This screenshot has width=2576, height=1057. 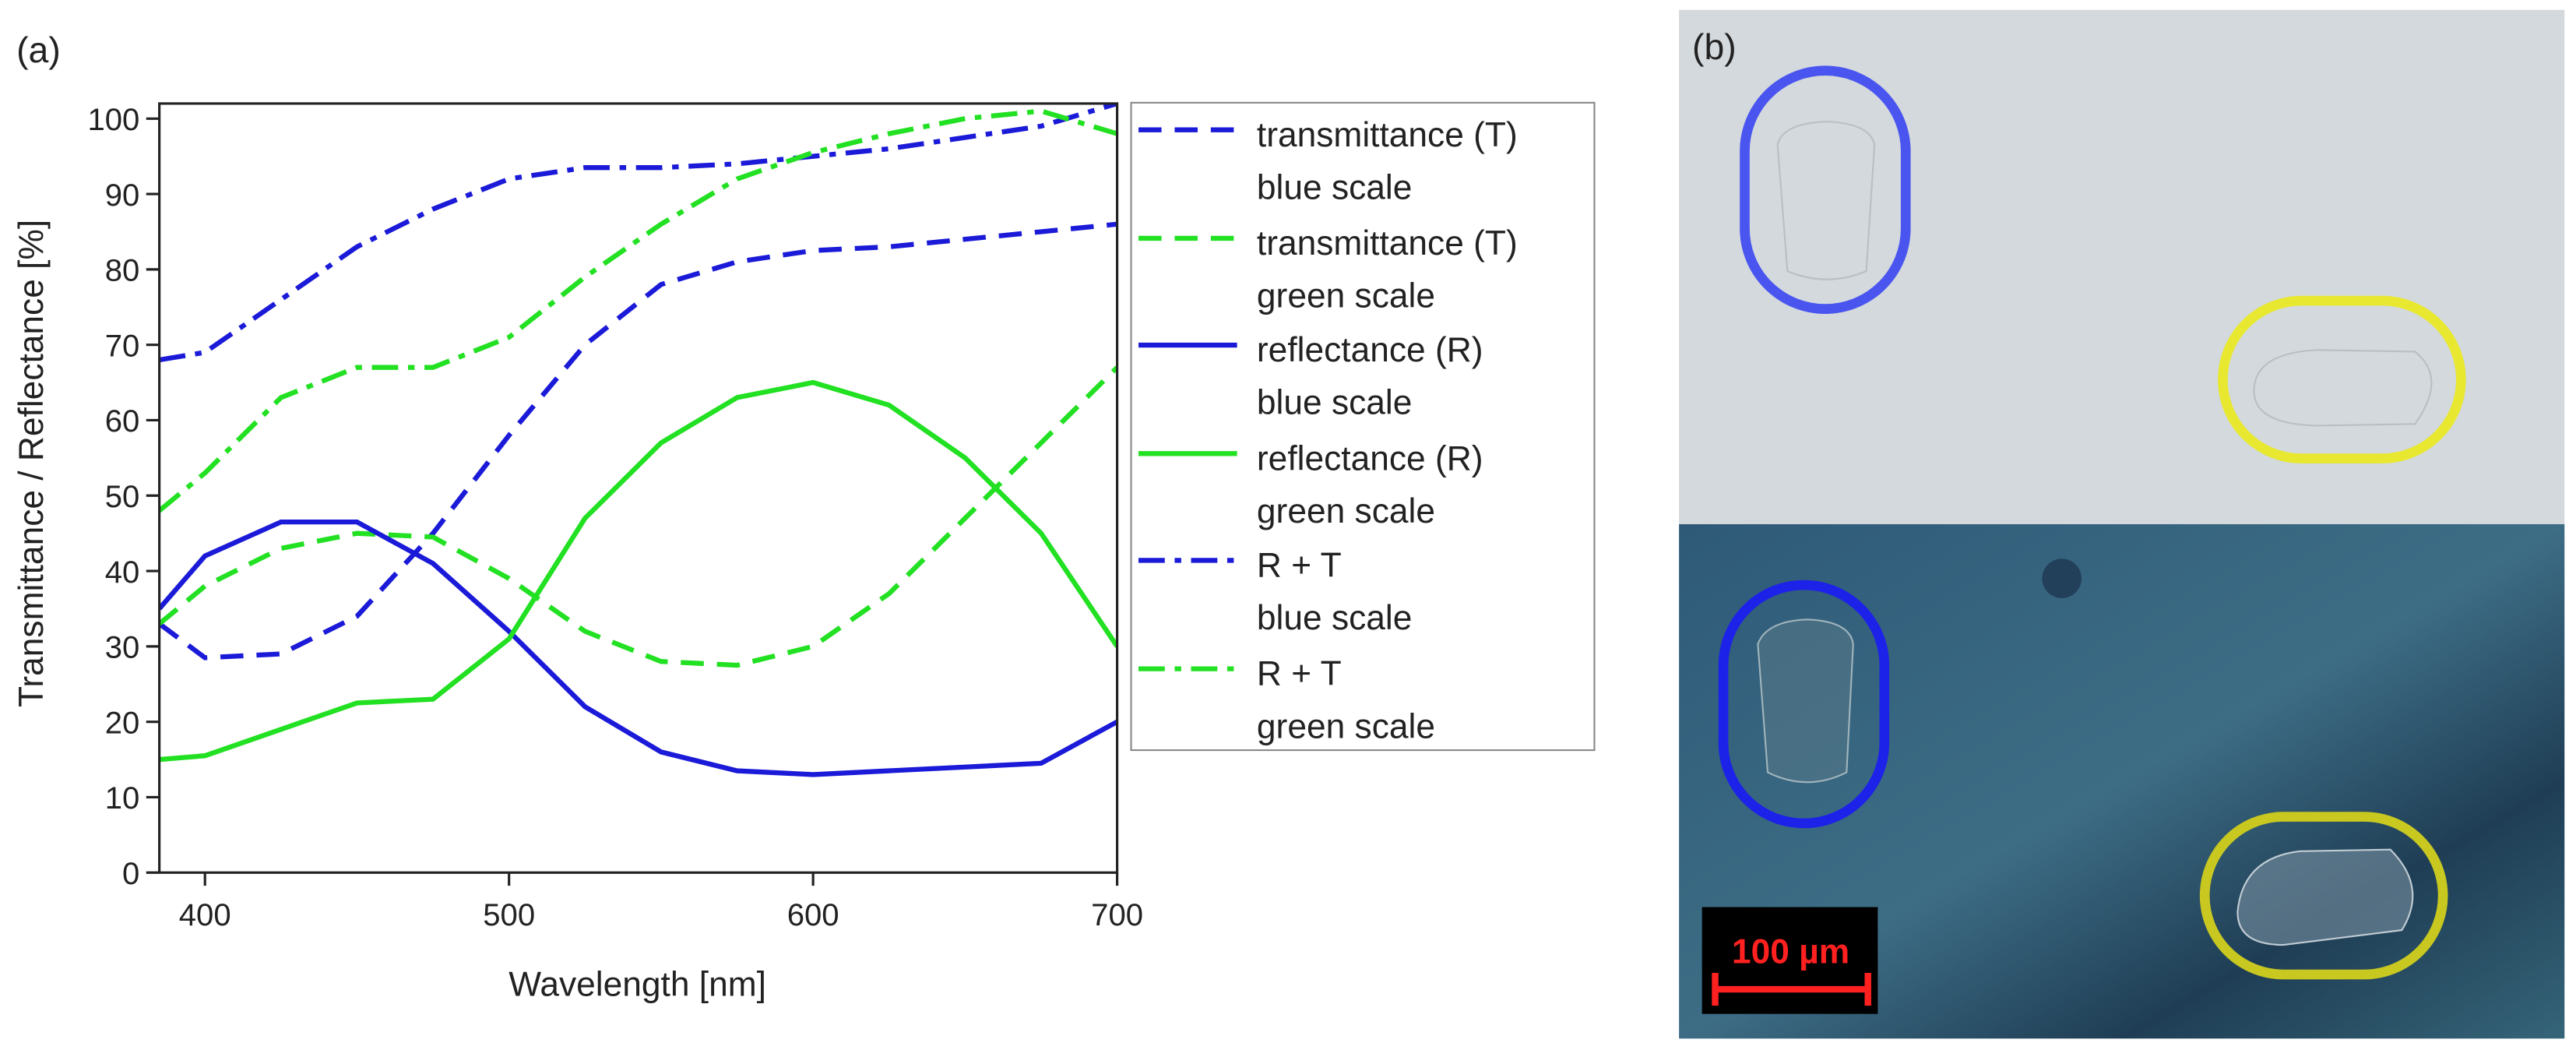 What do you see at coordinates (122, 798) in the screenshot?
I see `y-tick-label: 10` at bounding box center [122, 798].